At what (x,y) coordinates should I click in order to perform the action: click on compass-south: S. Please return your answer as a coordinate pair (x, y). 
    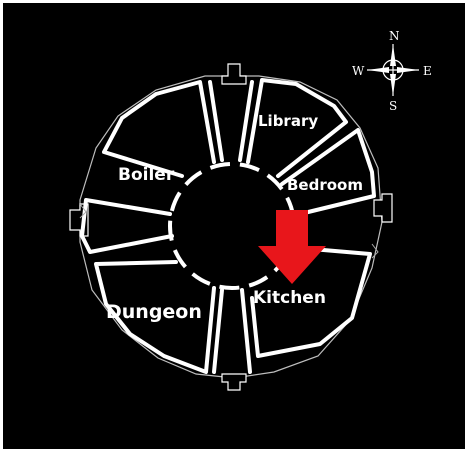
    Looking at the image, I should click on (393, 106).